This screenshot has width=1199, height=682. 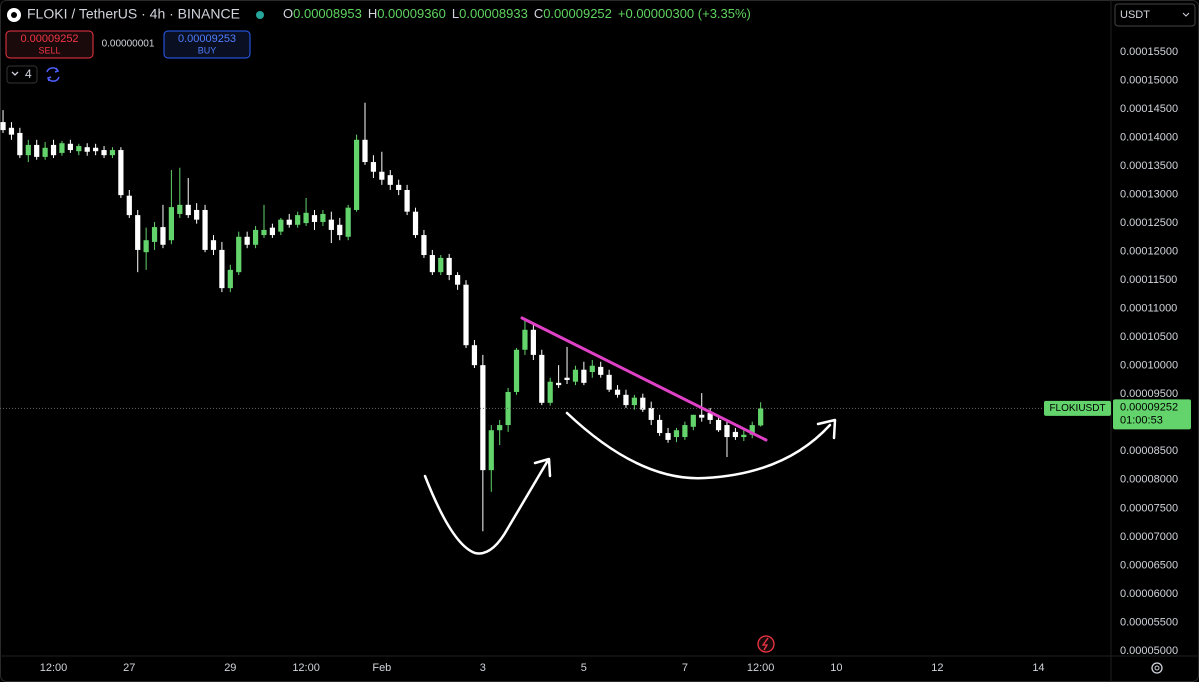 What do you see at coordinates (644, 379) in the screenshot?
I see `trend-line` at bounding box center [644, 379].